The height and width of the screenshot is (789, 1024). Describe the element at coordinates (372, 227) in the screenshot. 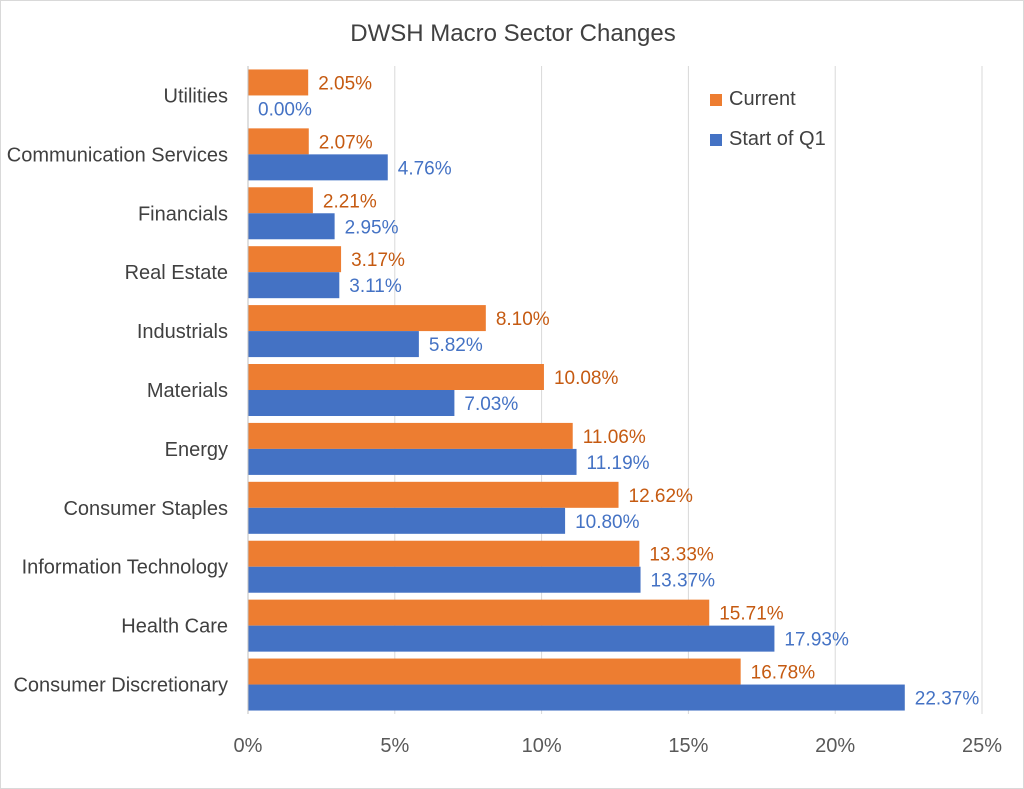

I see `data-label: 2.95%` at that location.